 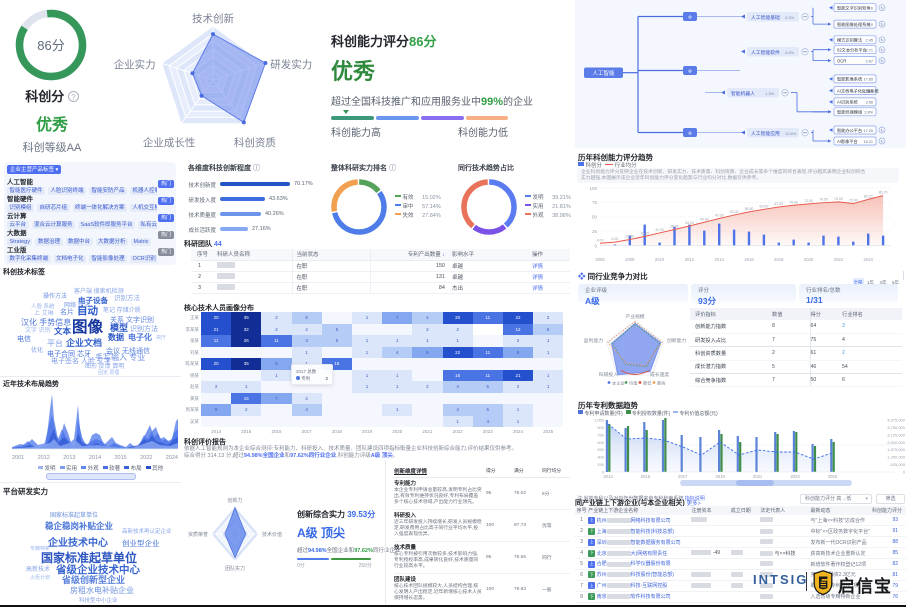 What do you see at coordinates (868, 196) in the screenshot?
I see `svg-text: 80.20` at bounding box center [868, 196].